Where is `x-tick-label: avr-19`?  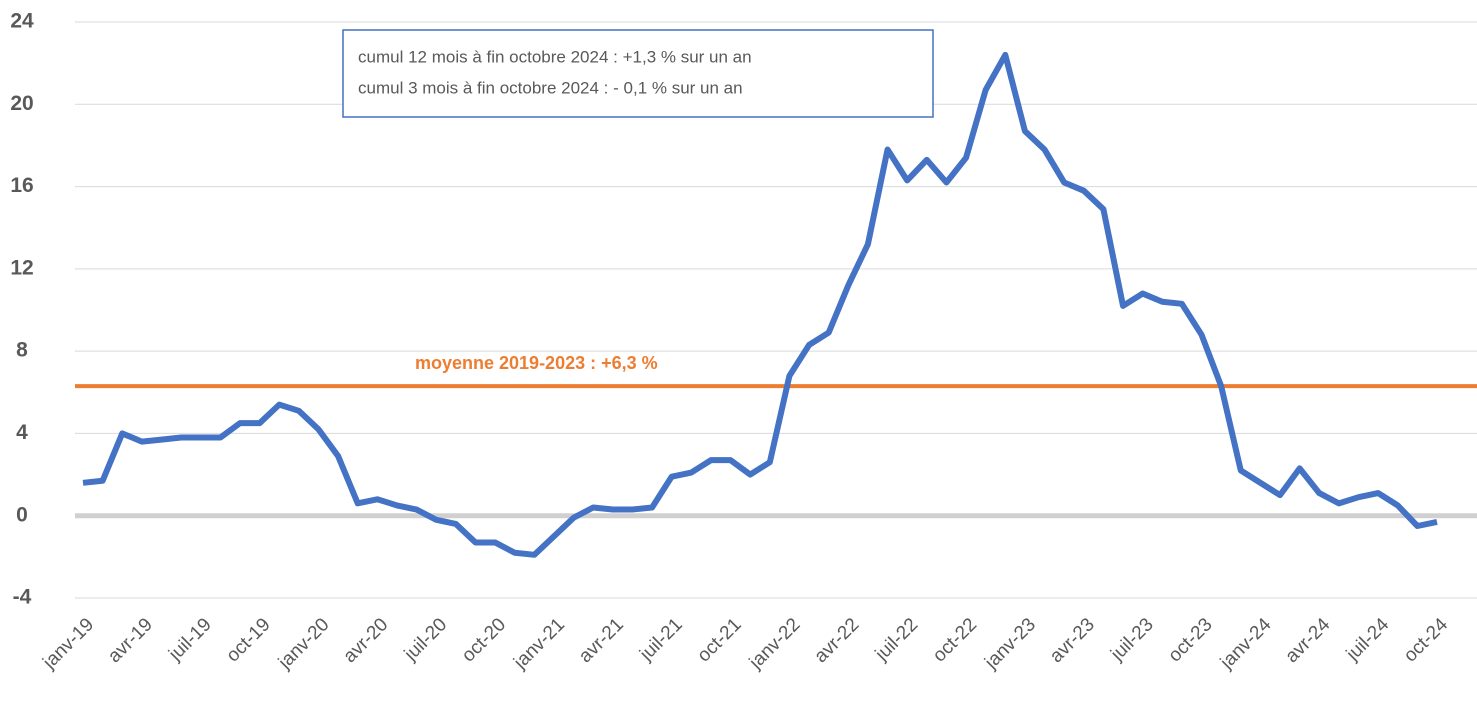
x-tick-label: avr-19 is located at coordinates (130, 640).